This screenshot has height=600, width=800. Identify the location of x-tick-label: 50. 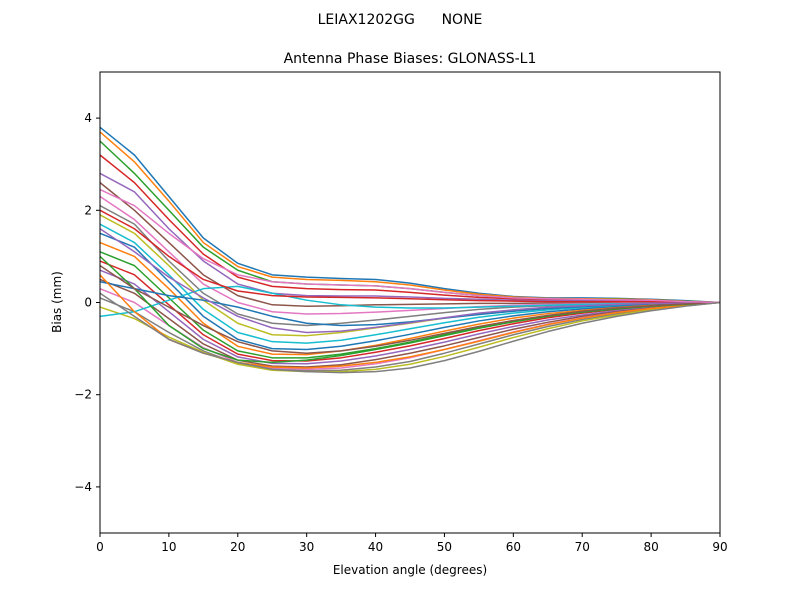
(444, 547).